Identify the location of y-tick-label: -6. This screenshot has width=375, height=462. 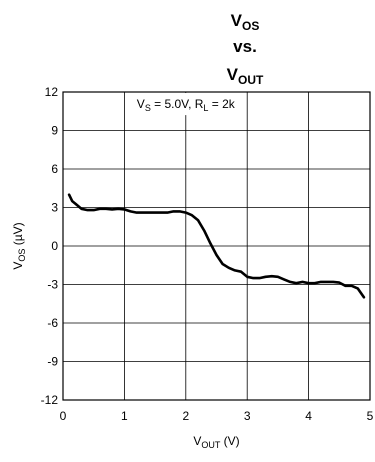
(52, 323).